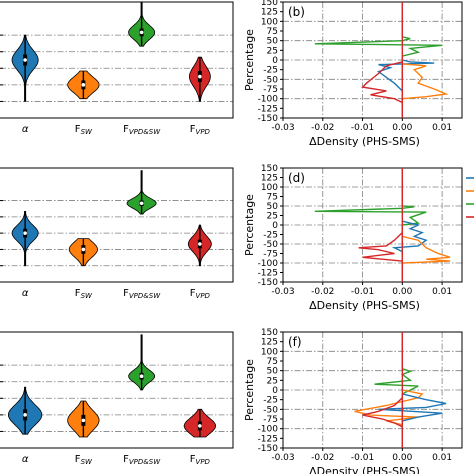 The width and height of the screenshot is (474, 474). I want to click on x-tick-label: -0.01, so click(362, 128).